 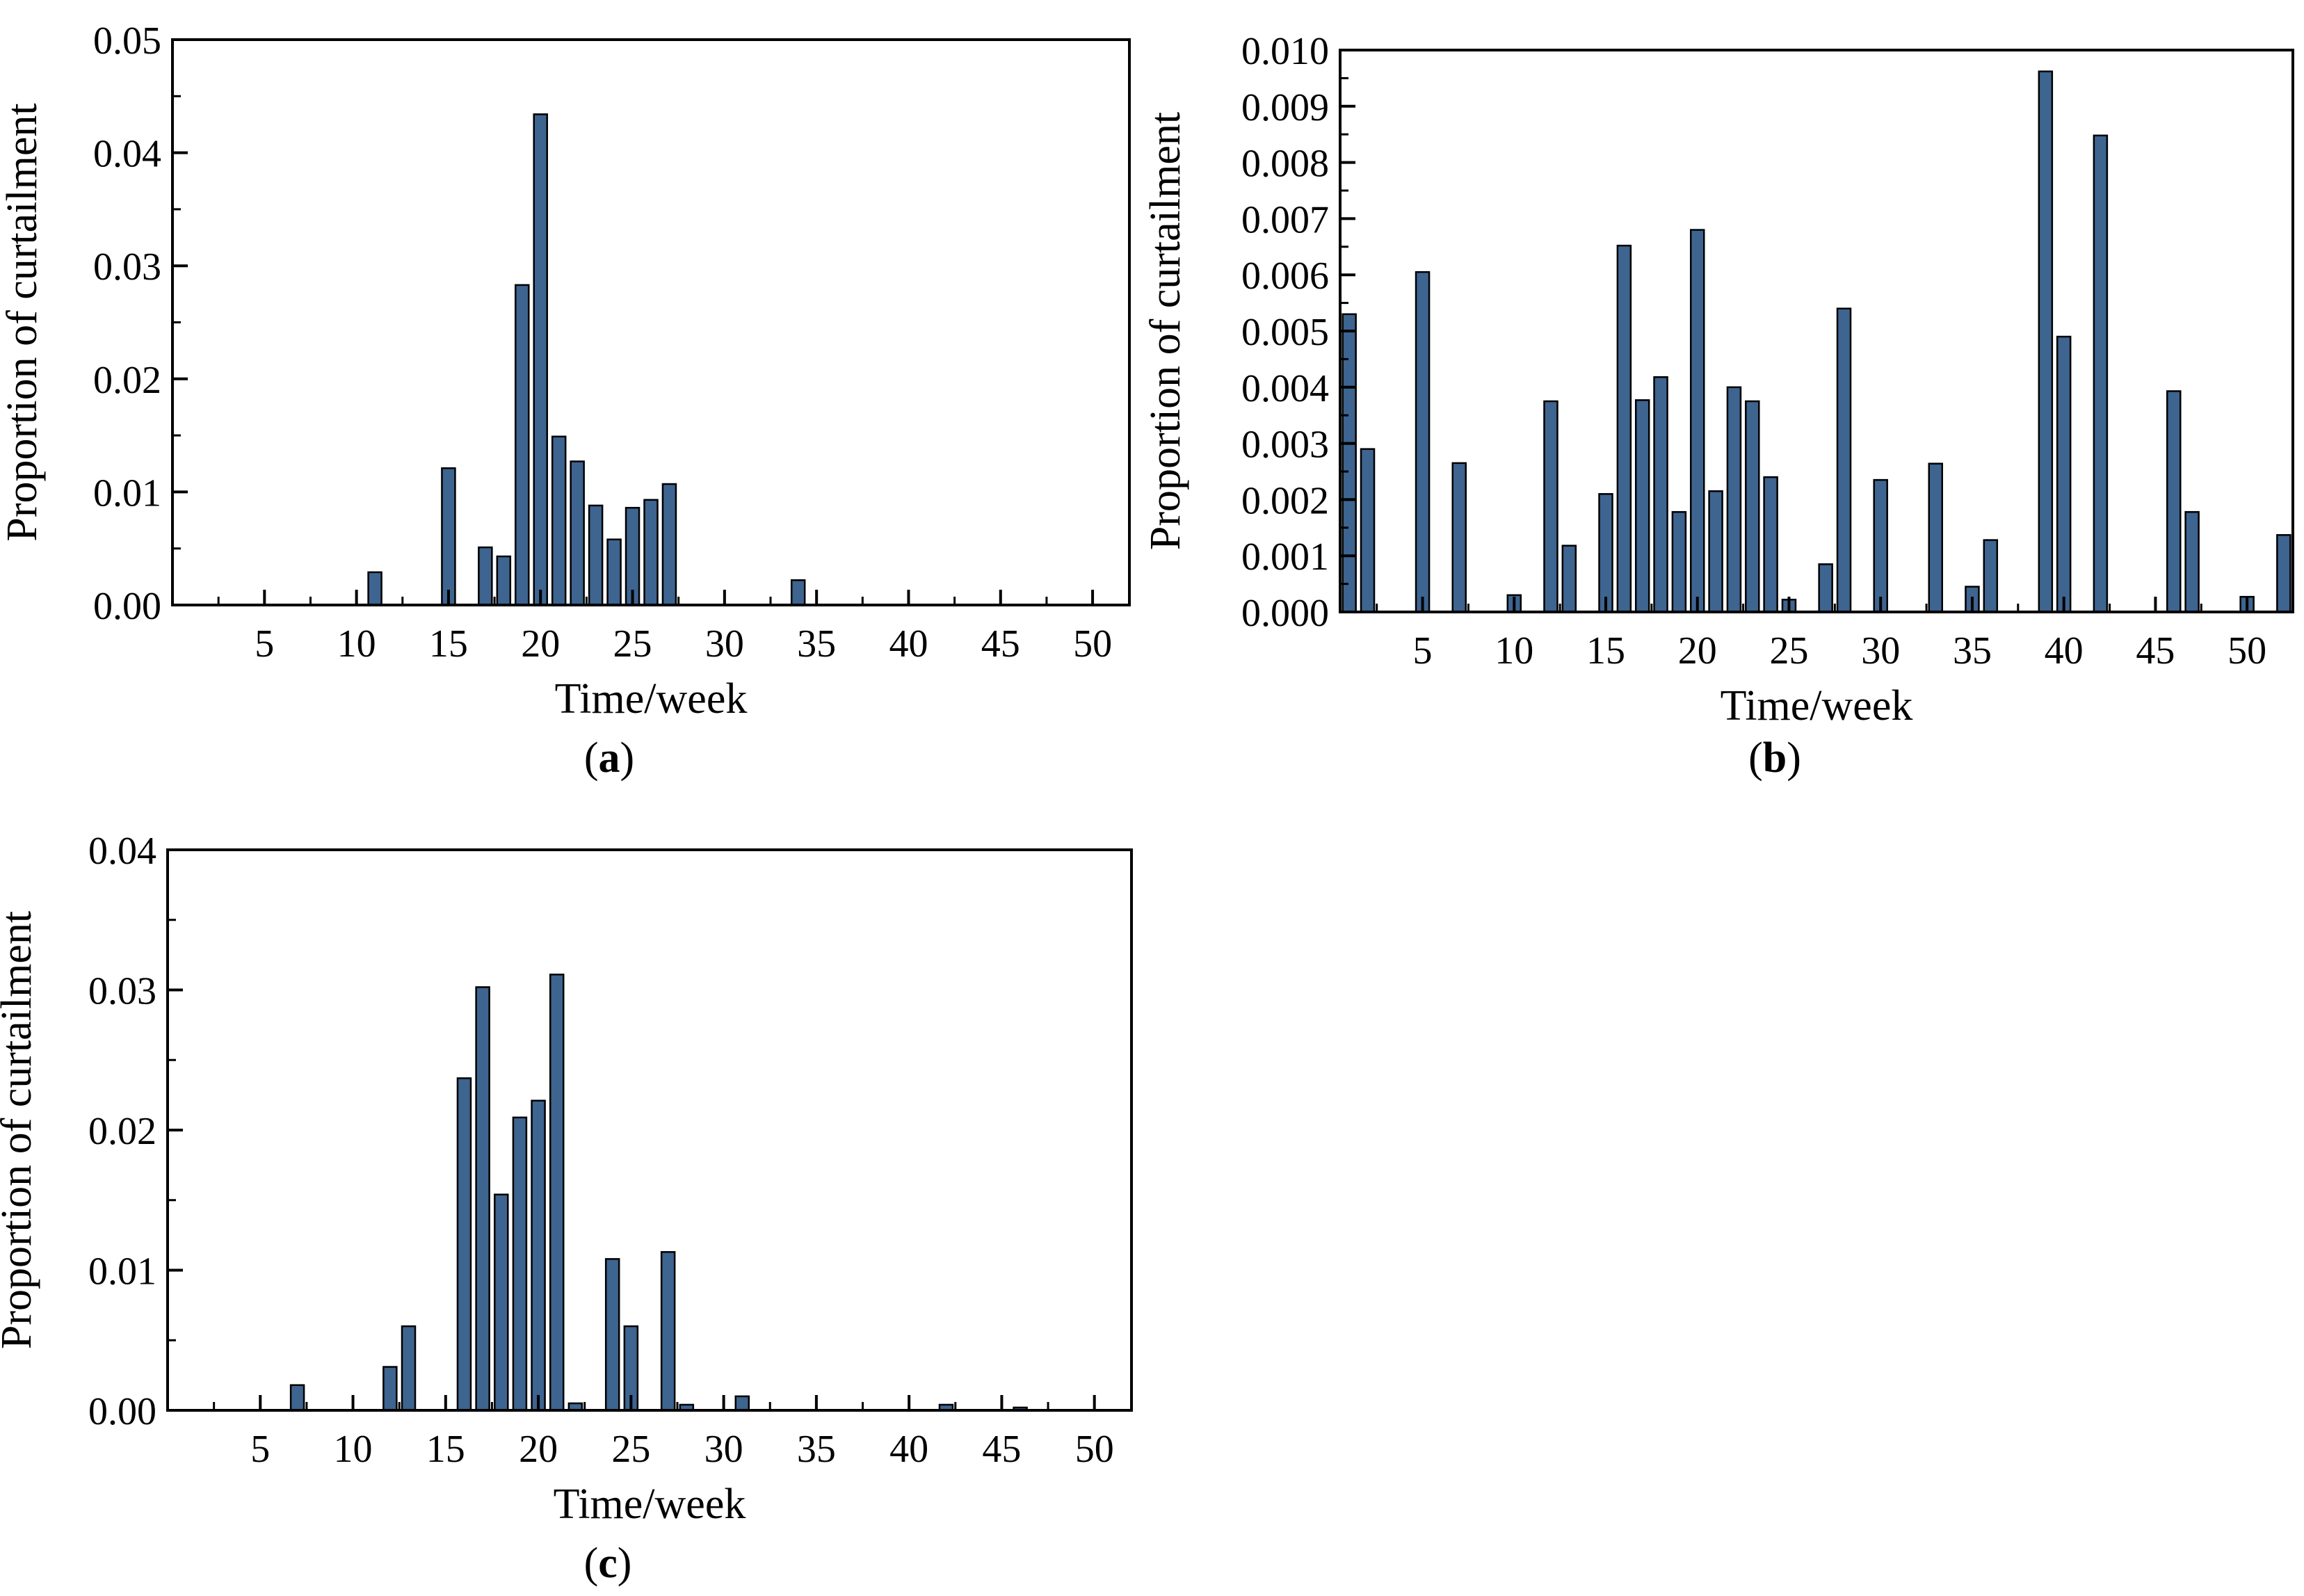 What do you see at coordinates (1285, 107) in the screenshot?
I see `y-tick-label: 0.009` at bounding box center [1285, 107].